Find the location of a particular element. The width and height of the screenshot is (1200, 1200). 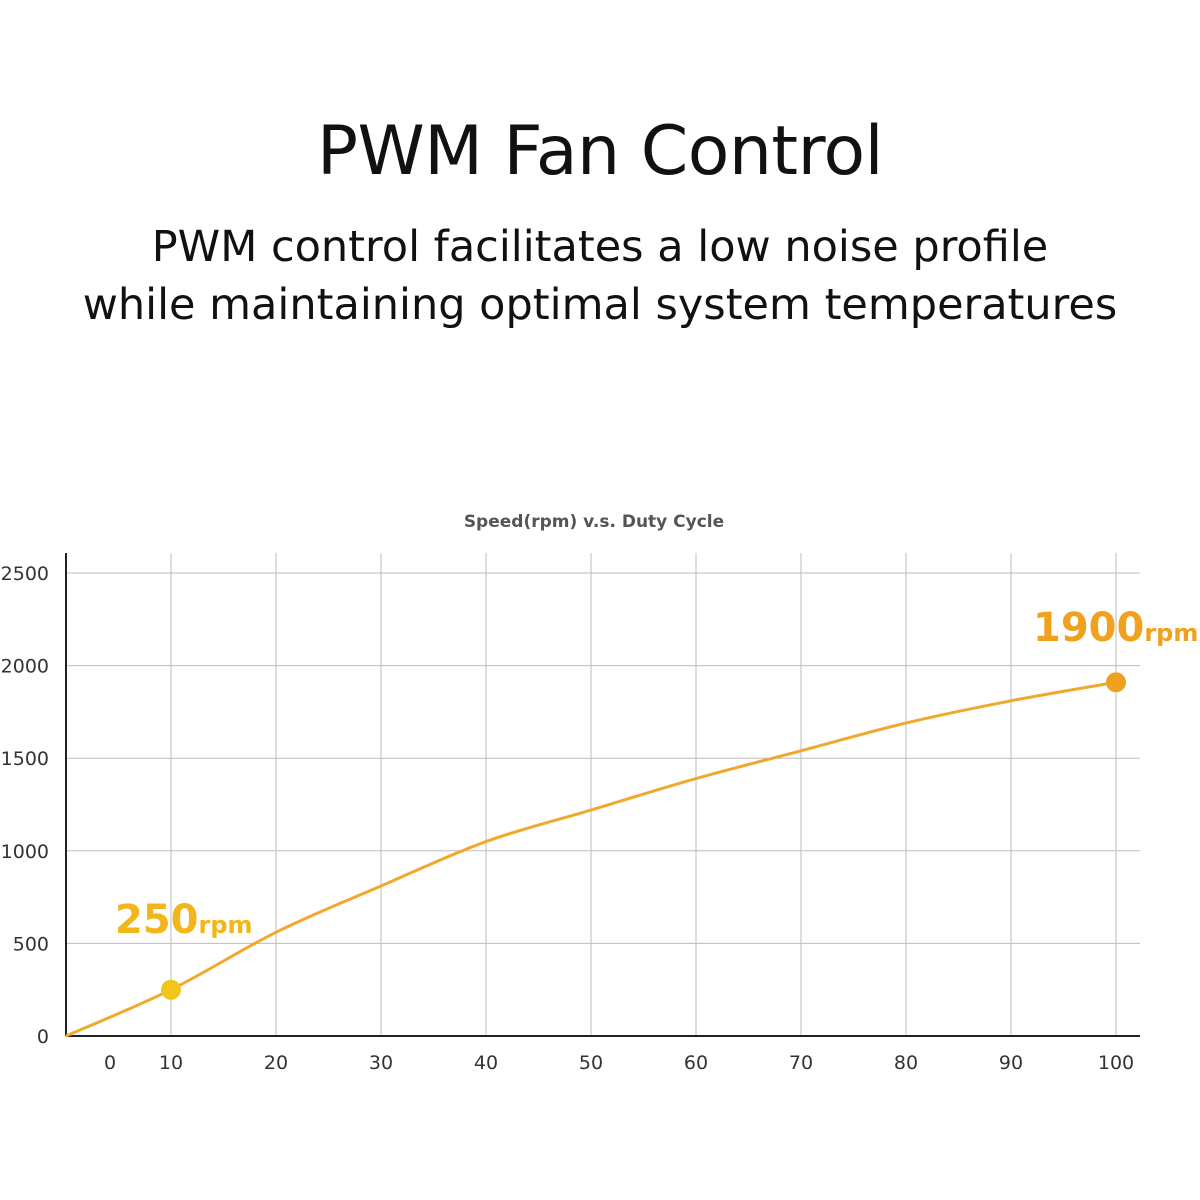

page-title: PWM Fan Control is located at coordinates (600, 151).